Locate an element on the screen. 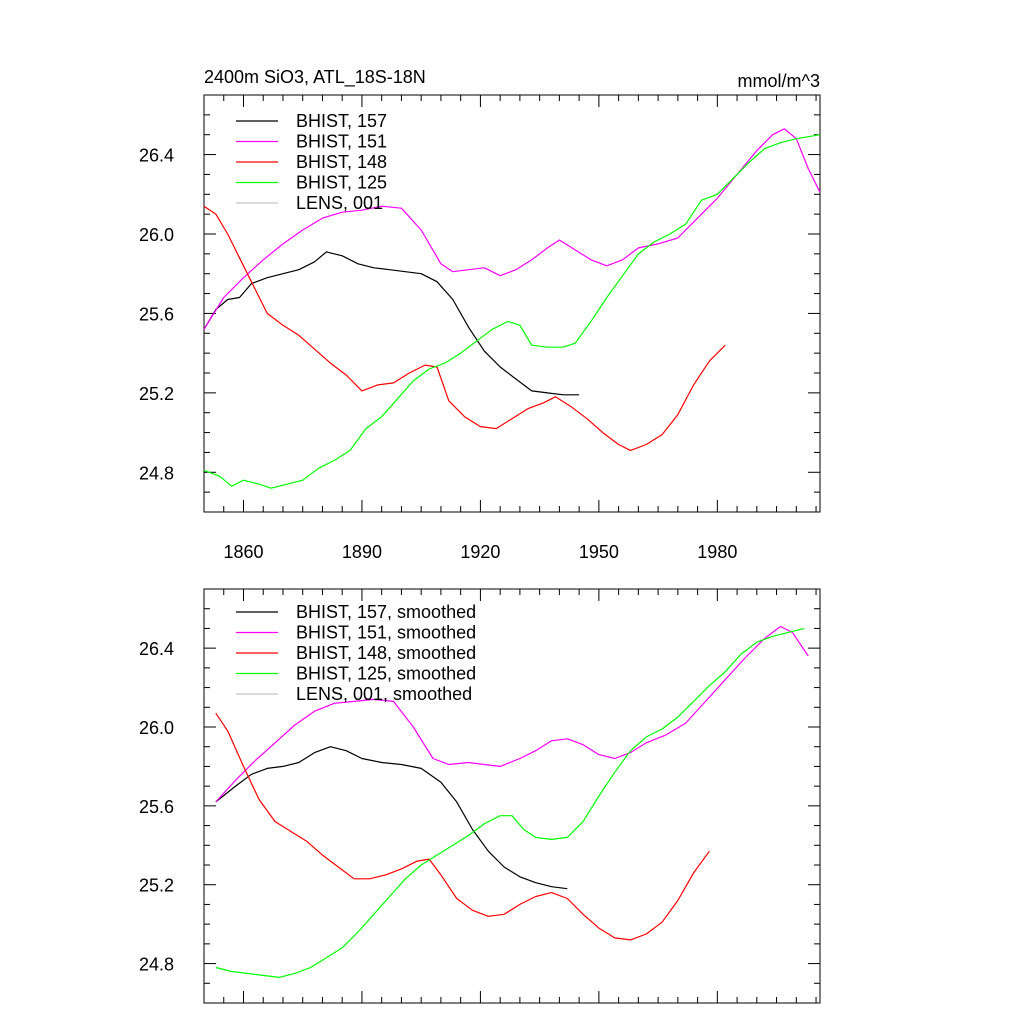  chart-title-left: 2400m SiO3, ATL_18S-18N is located at coordinates (315, 77).